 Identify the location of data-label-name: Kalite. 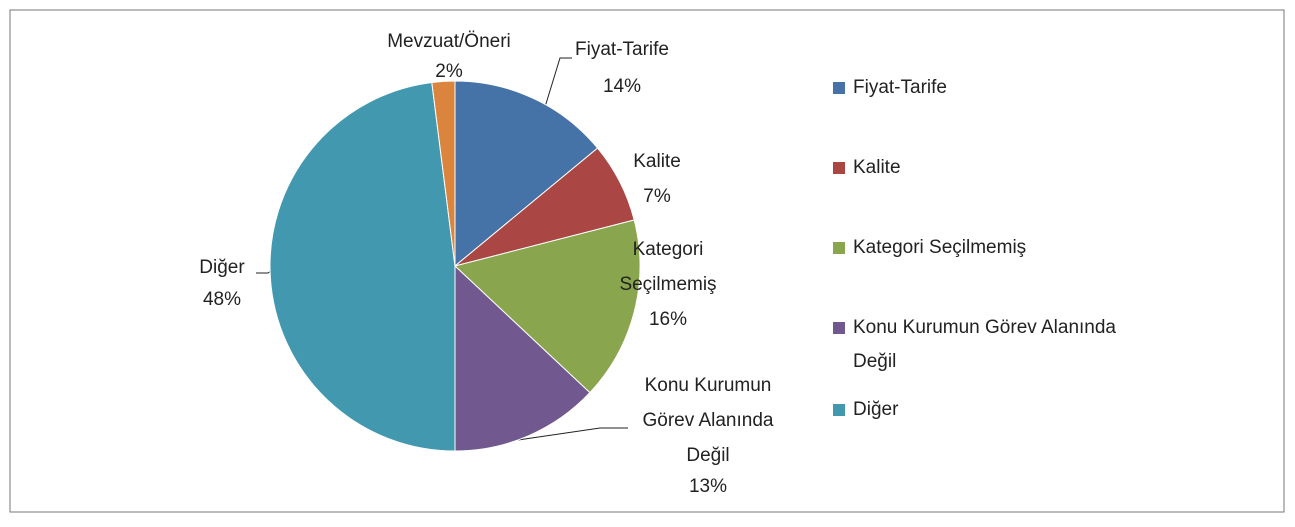
(657, 161).